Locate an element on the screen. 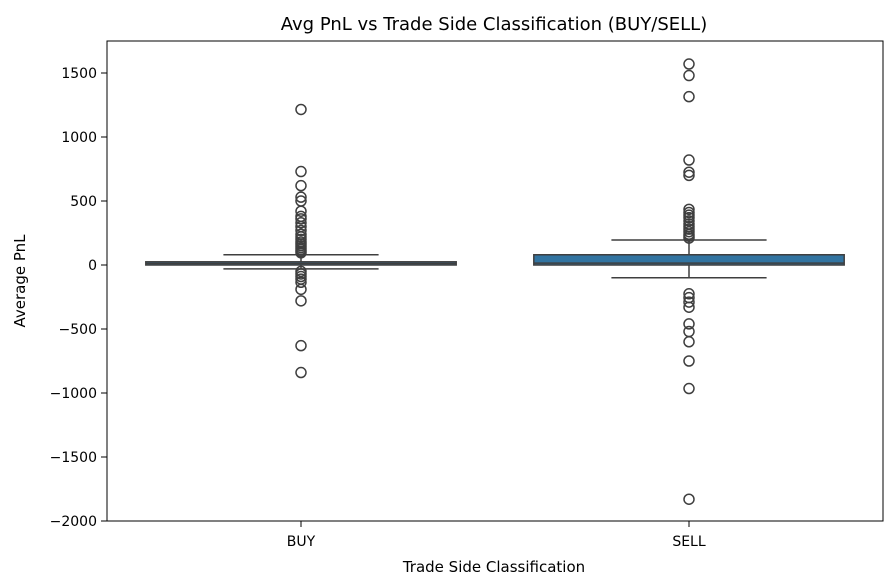 The image size is (895, 587). x-axis-label: Trade Side Classification is located at coordinates (493, 567).